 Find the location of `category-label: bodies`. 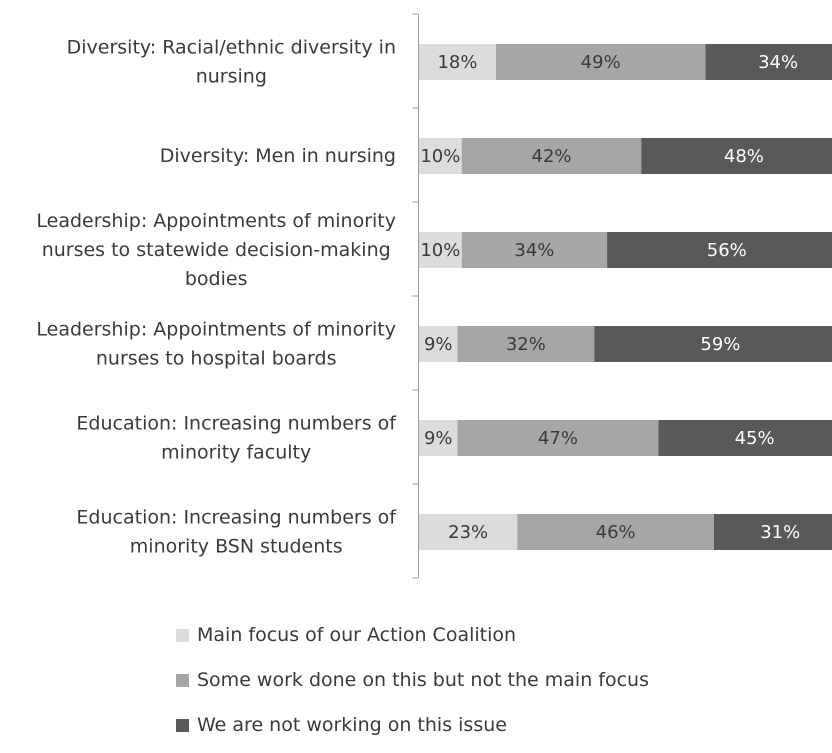

category-label: bodies is located at coordinates (216, 279).